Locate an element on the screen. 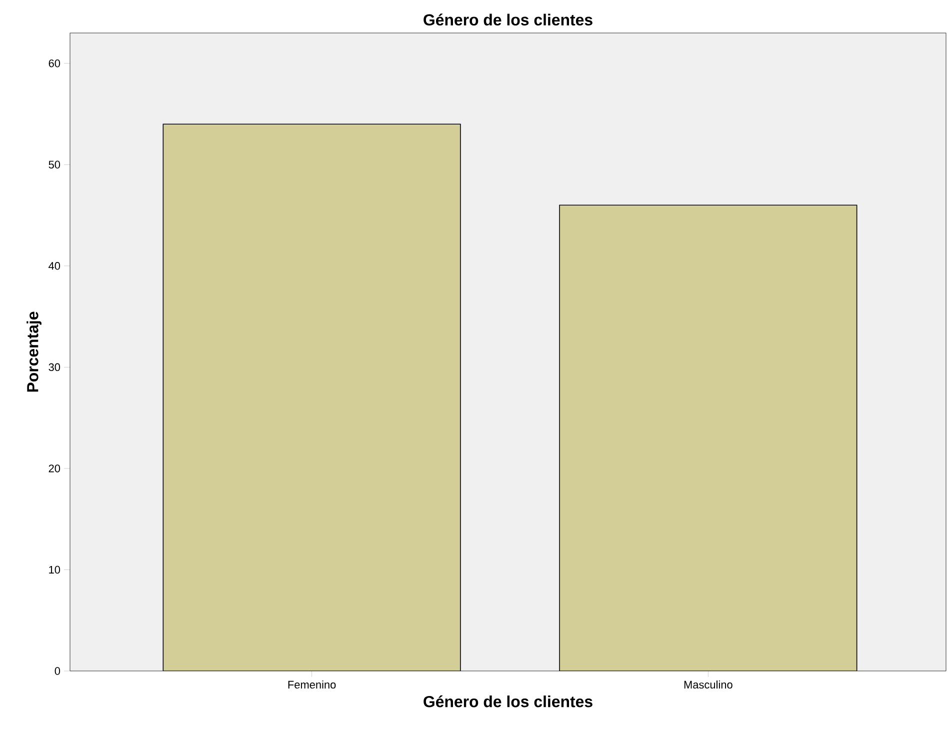 The height and width of the screenshot is (740, 949). y-axis-title: Porcentaje is located at coordinates (34, 352).